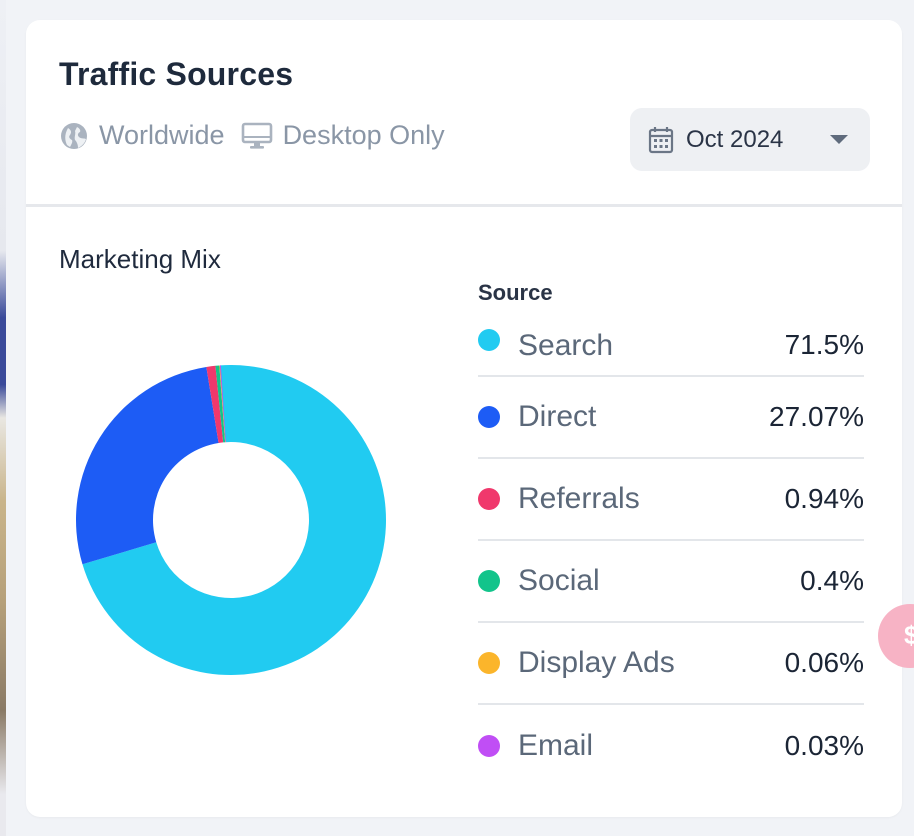  I want to click on device-filter: Desktop Only, so click(343, 135).